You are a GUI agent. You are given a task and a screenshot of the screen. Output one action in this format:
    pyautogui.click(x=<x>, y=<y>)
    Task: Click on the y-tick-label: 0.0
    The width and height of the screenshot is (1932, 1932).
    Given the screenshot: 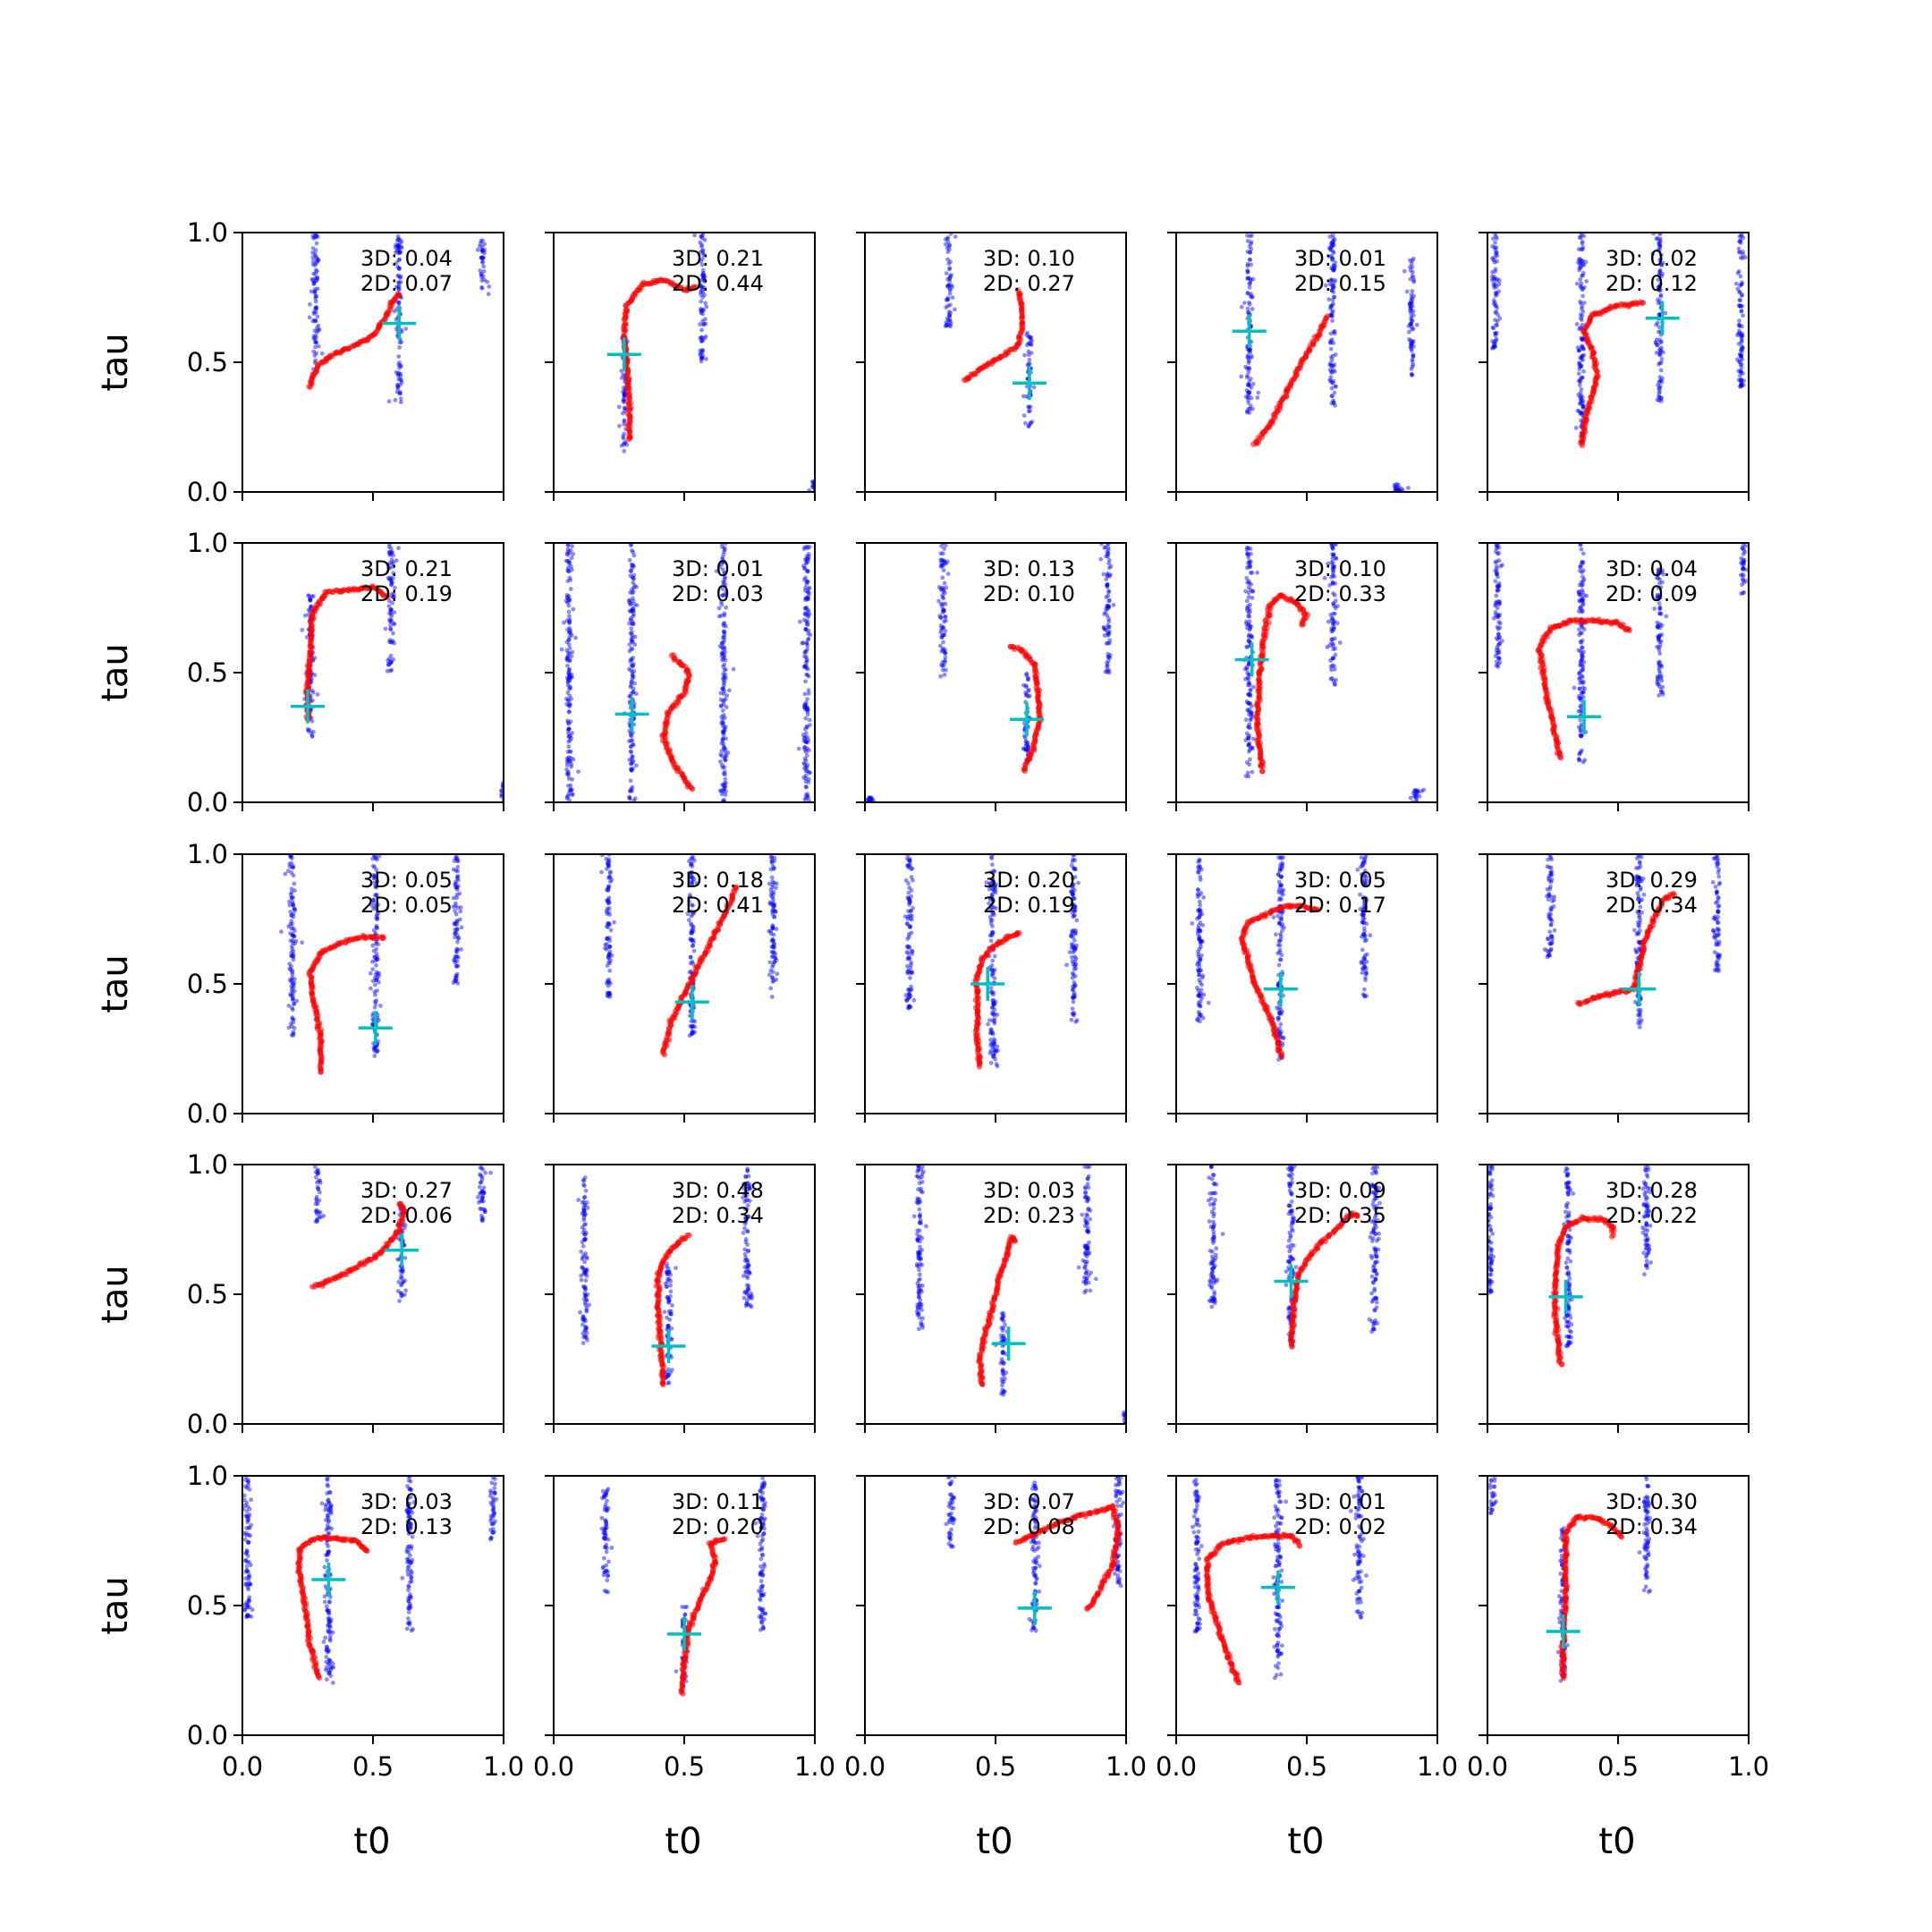 What is the action you would take?
    pyautogui.click(x=207, y=802)
    